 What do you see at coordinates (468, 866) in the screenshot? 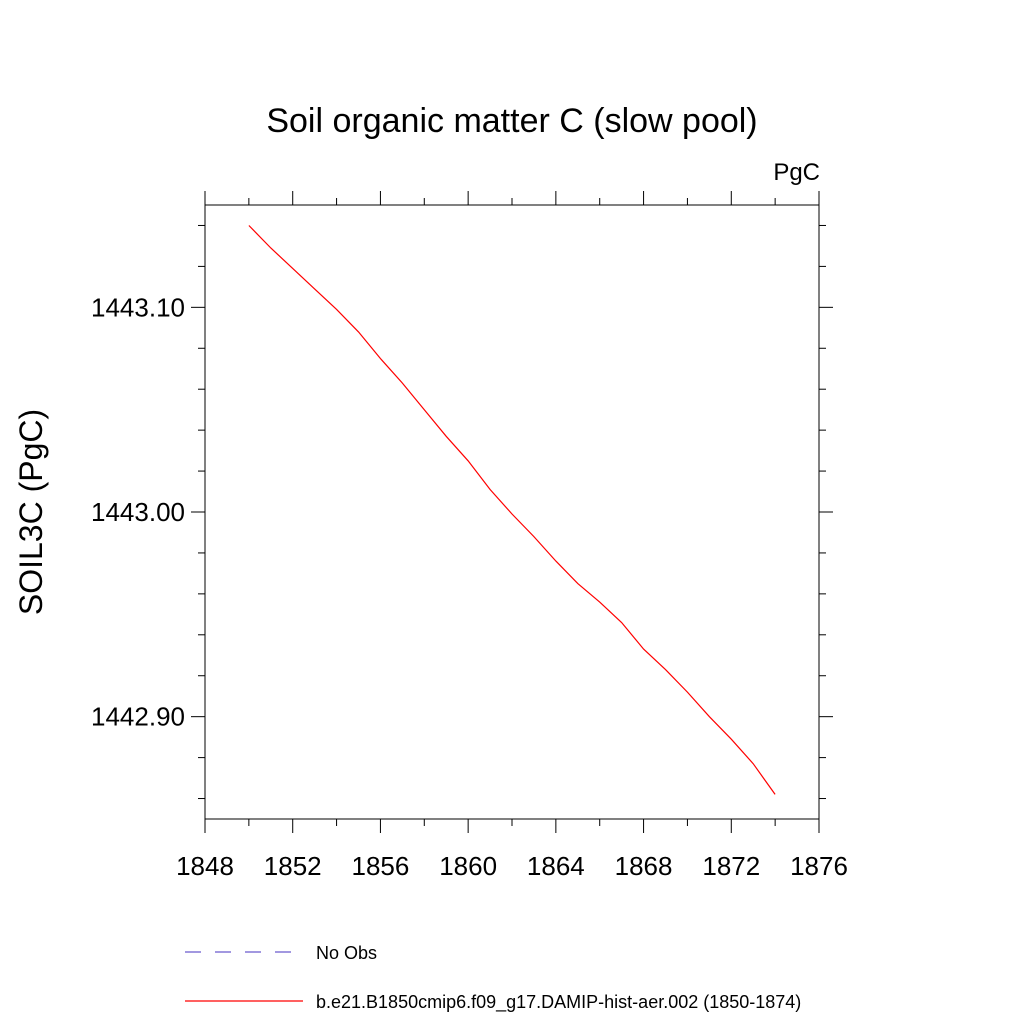
I see `x-tick-label: 1860` at bounding box center [468, 866].